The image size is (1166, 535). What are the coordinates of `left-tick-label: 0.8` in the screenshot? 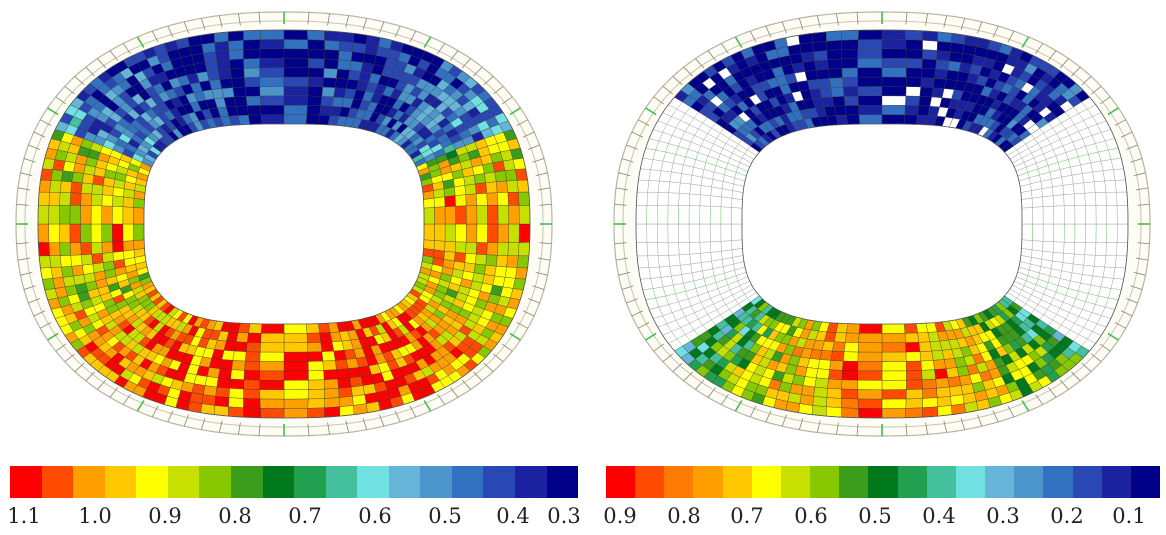 It's located at (235, 516).